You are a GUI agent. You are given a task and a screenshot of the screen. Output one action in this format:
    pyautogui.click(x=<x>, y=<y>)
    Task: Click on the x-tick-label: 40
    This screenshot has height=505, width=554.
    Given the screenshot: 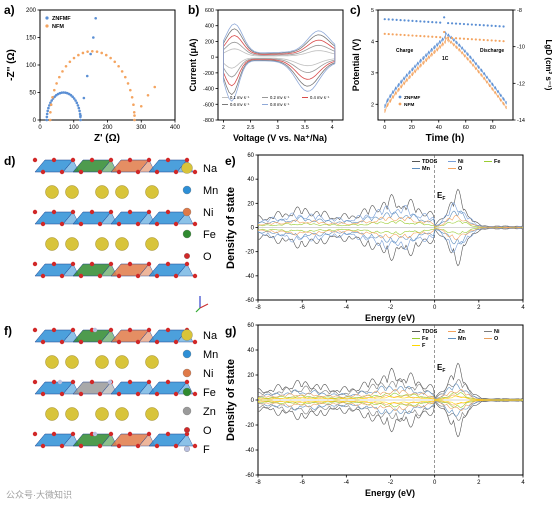 What is the action you would take?
    pyautogui.click(x=439, y=128)
    